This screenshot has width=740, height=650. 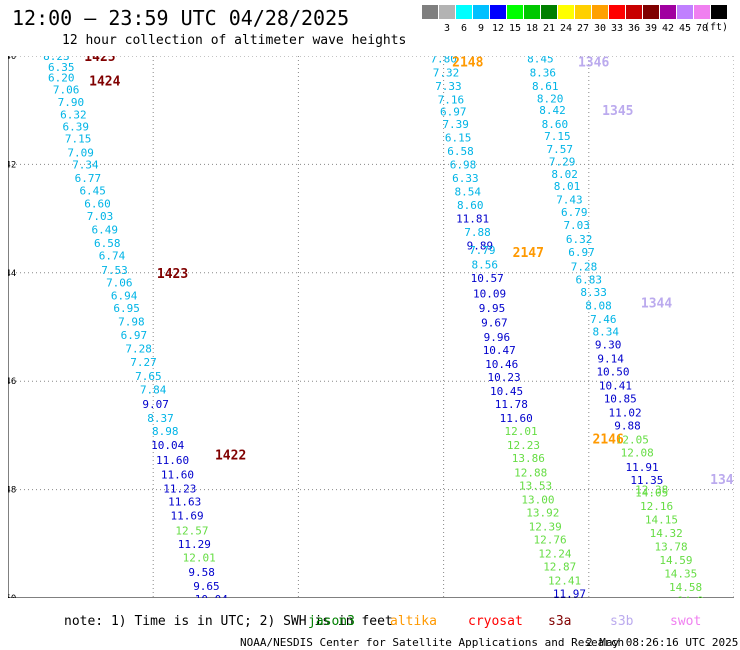 I want to click on legend-item-s3b: s3b, so click(x=622, y=621).